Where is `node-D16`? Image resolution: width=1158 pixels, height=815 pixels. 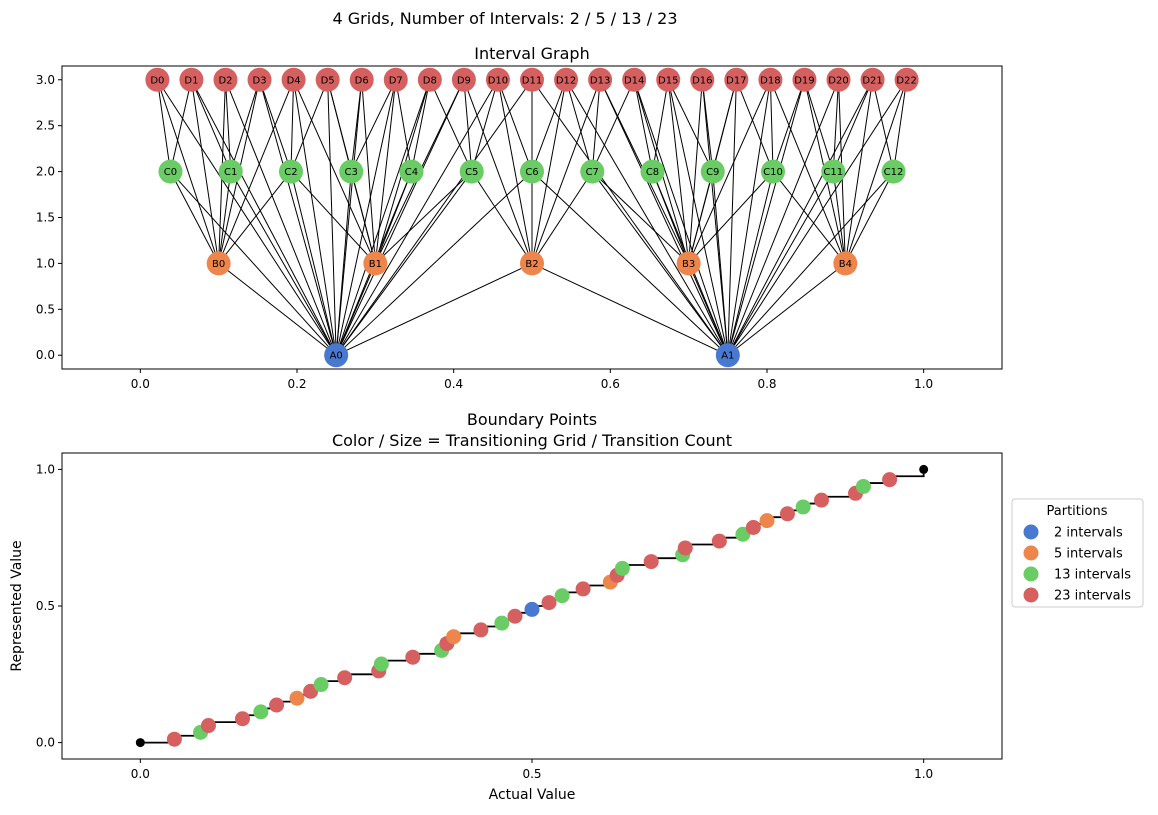
node-D16 is located at coordinates (702, 79).